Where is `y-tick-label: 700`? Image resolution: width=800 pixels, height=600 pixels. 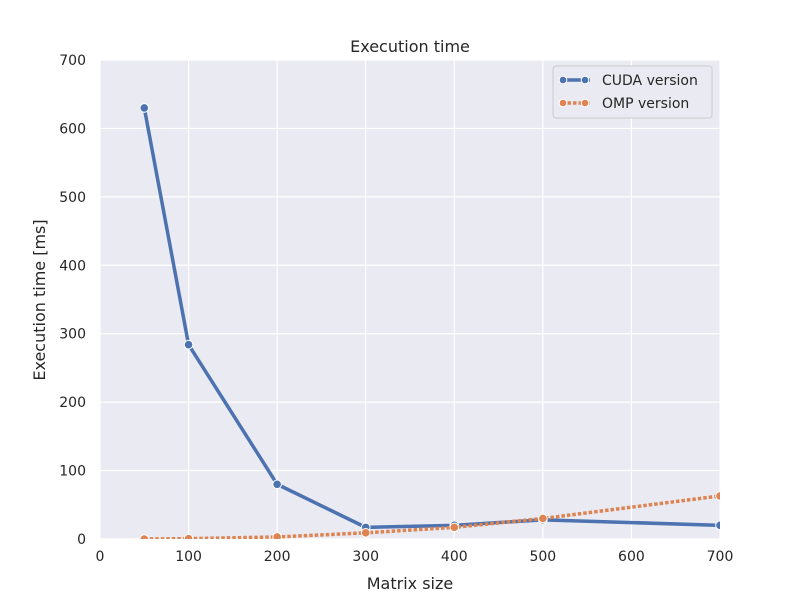
y-tick-label: 700 is located at coordinates (72, 61).